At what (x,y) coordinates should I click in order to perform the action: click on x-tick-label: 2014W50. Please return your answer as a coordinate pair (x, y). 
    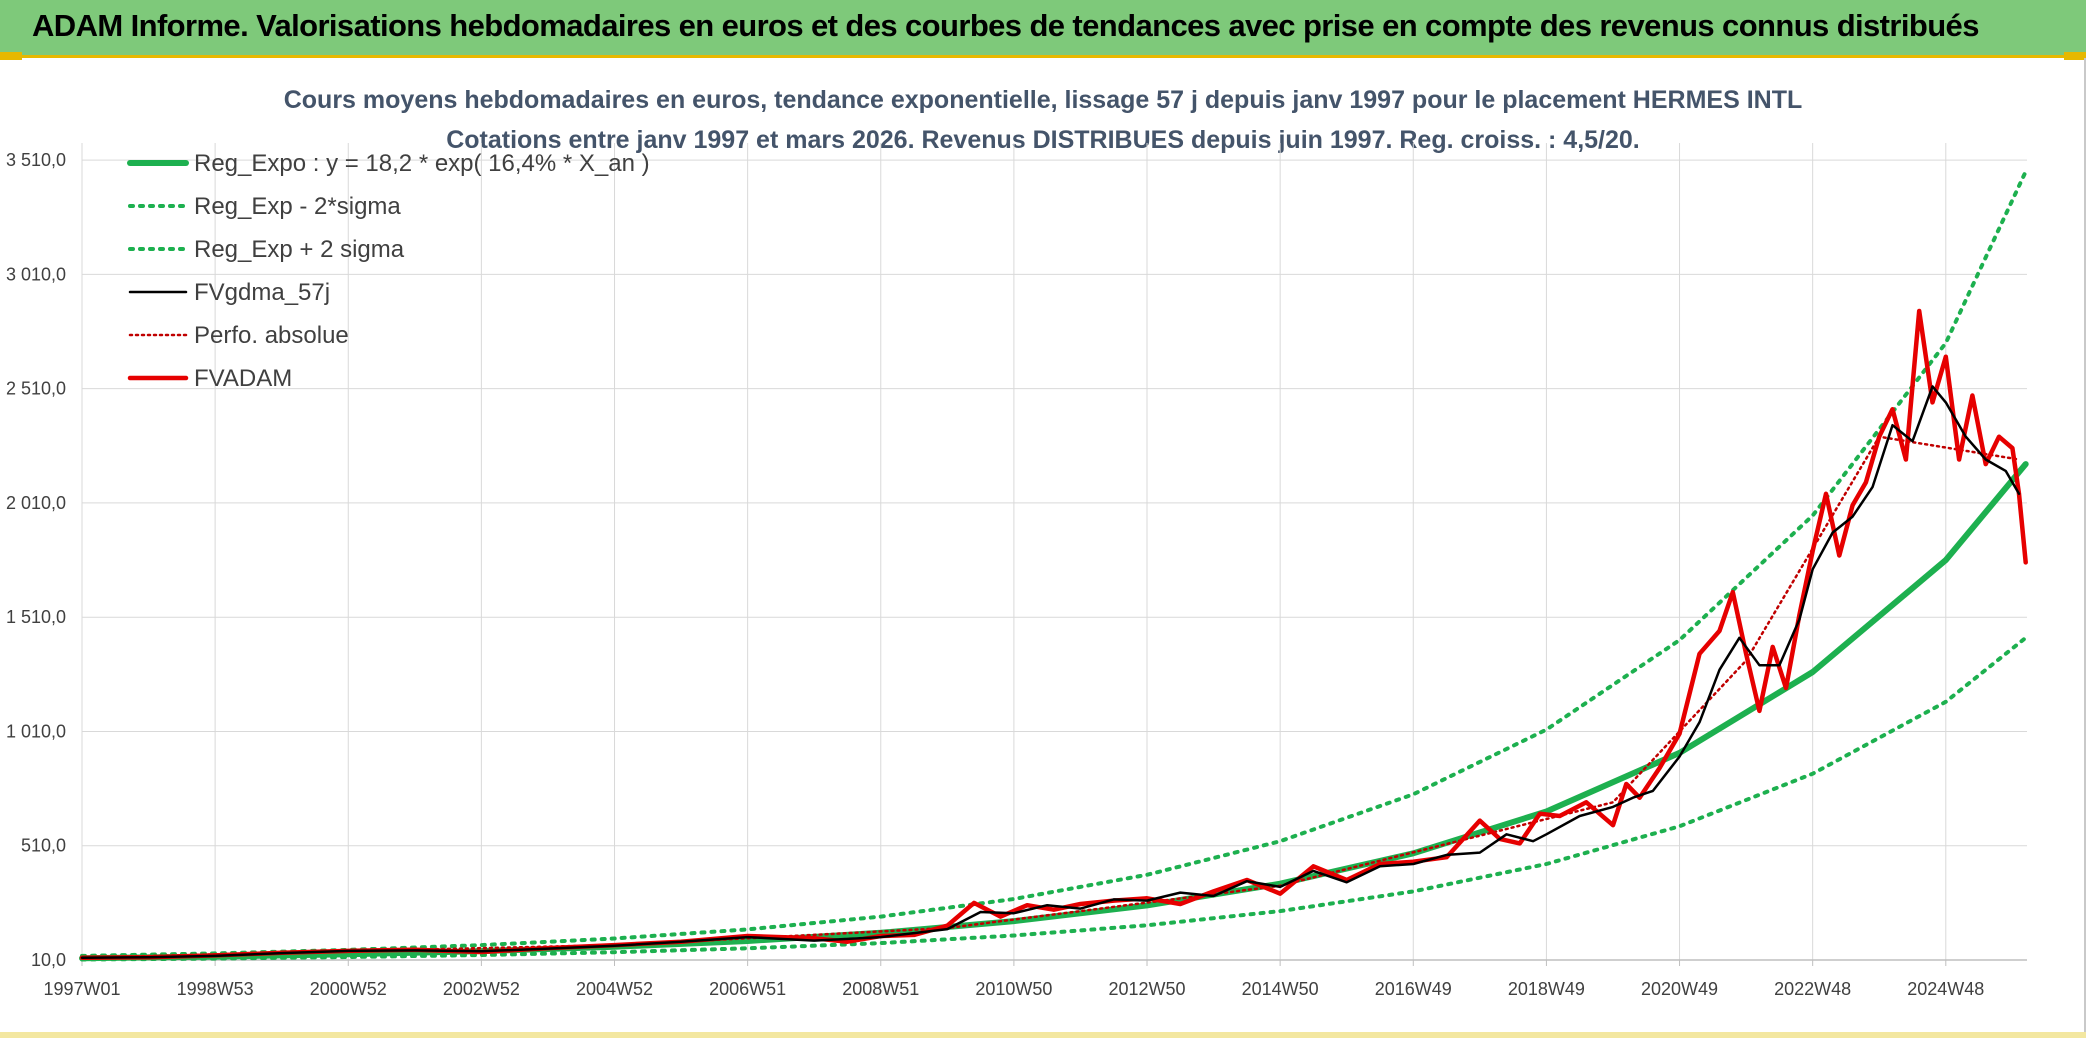
    Looking at the image, I should click on (1280, 989).